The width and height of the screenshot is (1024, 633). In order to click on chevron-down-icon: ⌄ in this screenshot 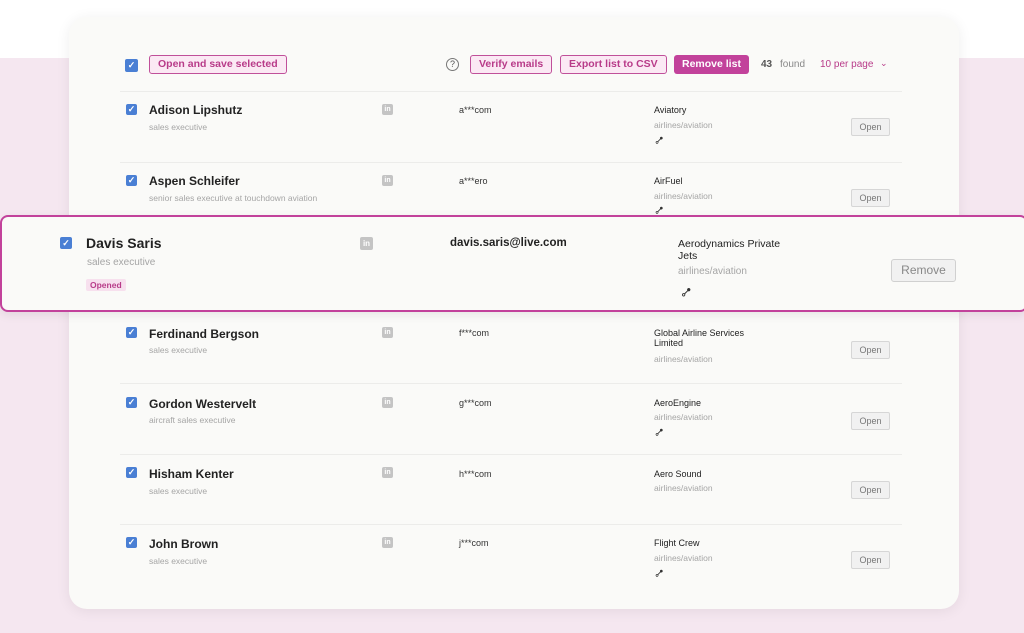, I will do `click(884, 63)`.